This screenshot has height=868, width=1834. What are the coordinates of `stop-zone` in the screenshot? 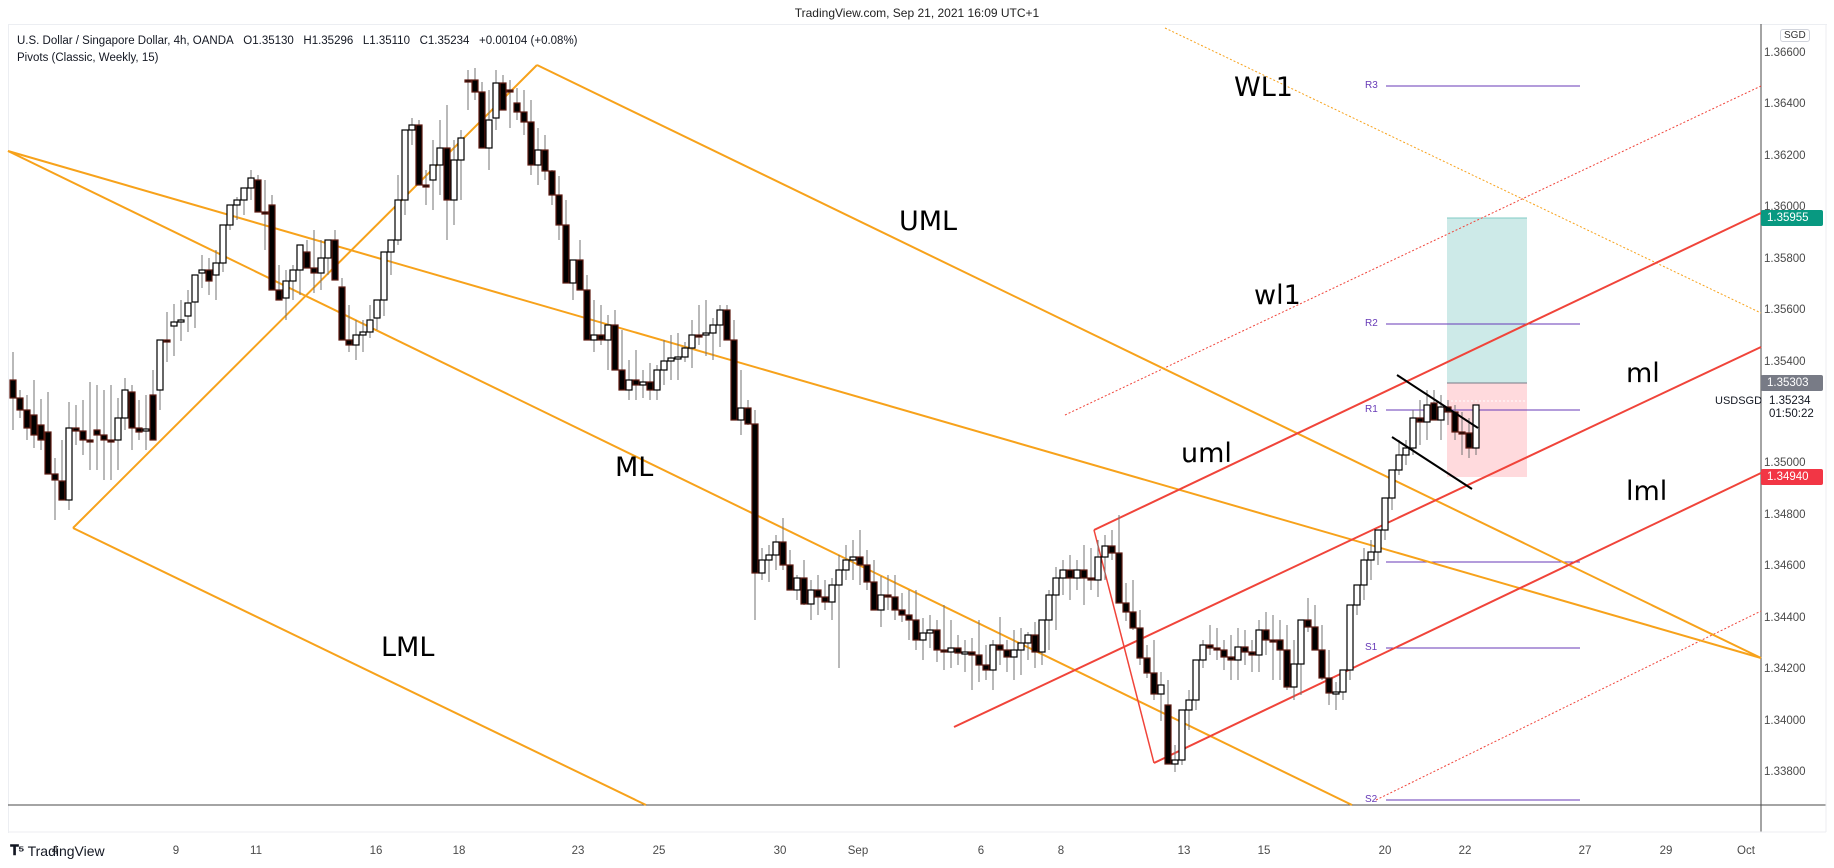 It's located at (1487, 430).